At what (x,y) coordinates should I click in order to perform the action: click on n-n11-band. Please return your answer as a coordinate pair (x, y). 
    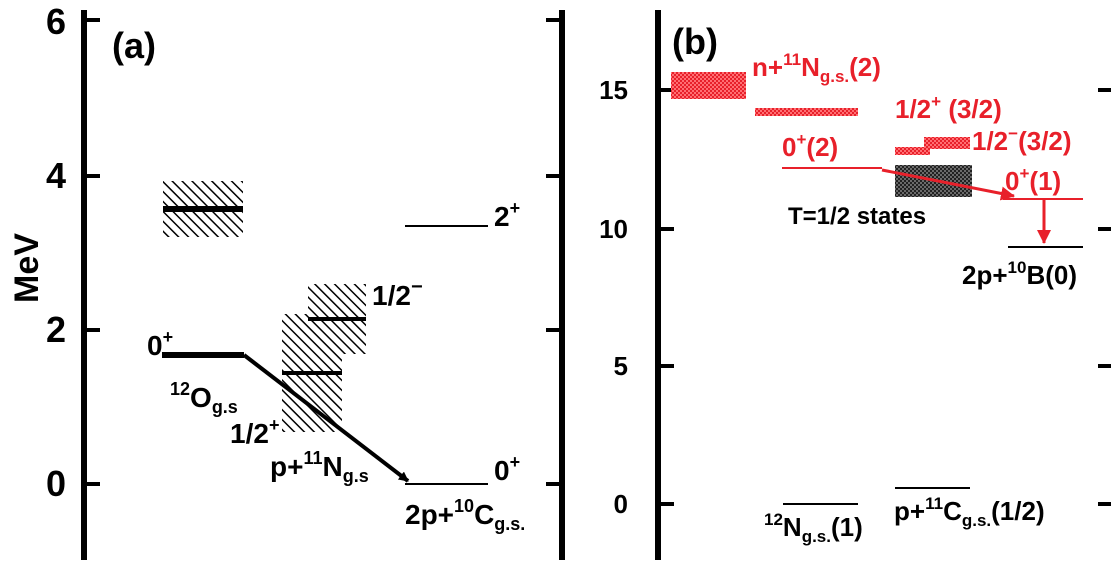
    Looking at the image, I should click on (708, 85).